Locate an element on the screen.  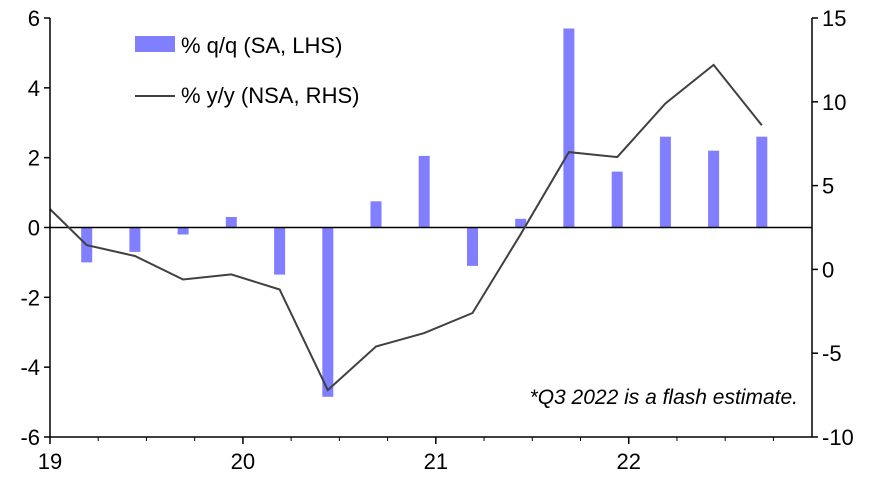
legend-bar-label: % q/q (SA, LHS) is located at coordinates (261, 45).